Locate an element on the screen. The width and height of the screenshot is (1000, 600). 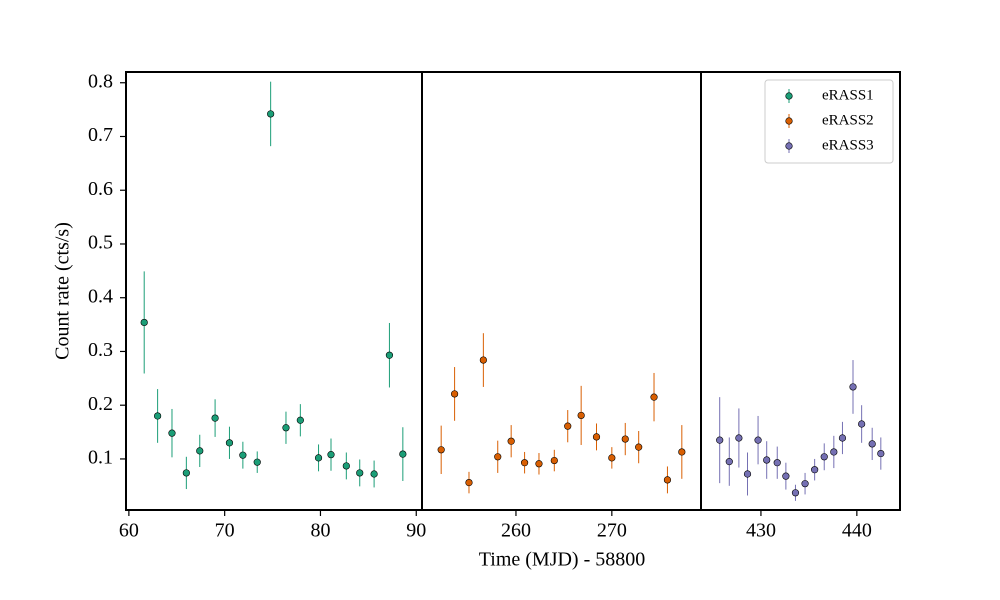
legend-label: eRASS1 is located at coordinates (848, 95).